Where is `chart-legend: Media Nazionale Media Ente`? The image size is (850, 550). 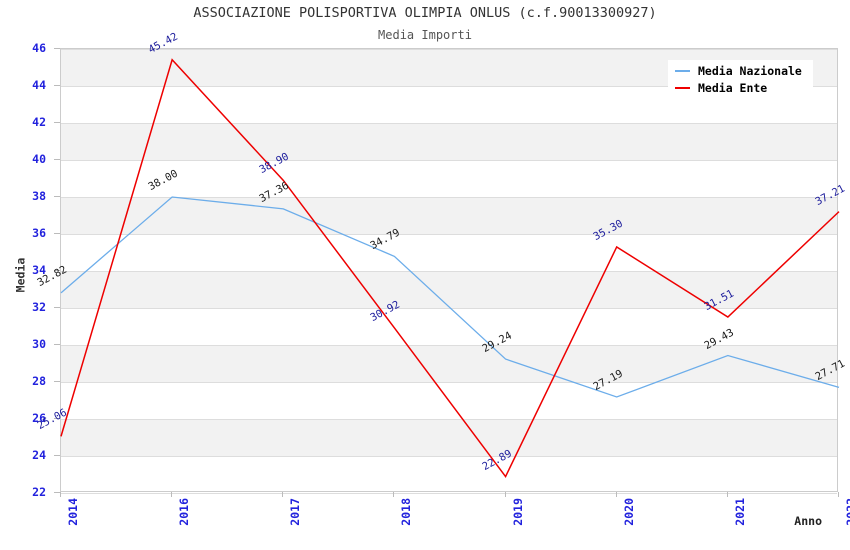
chart-legend: Media Nazionale Media Ente is located at coordinates (740, 79).